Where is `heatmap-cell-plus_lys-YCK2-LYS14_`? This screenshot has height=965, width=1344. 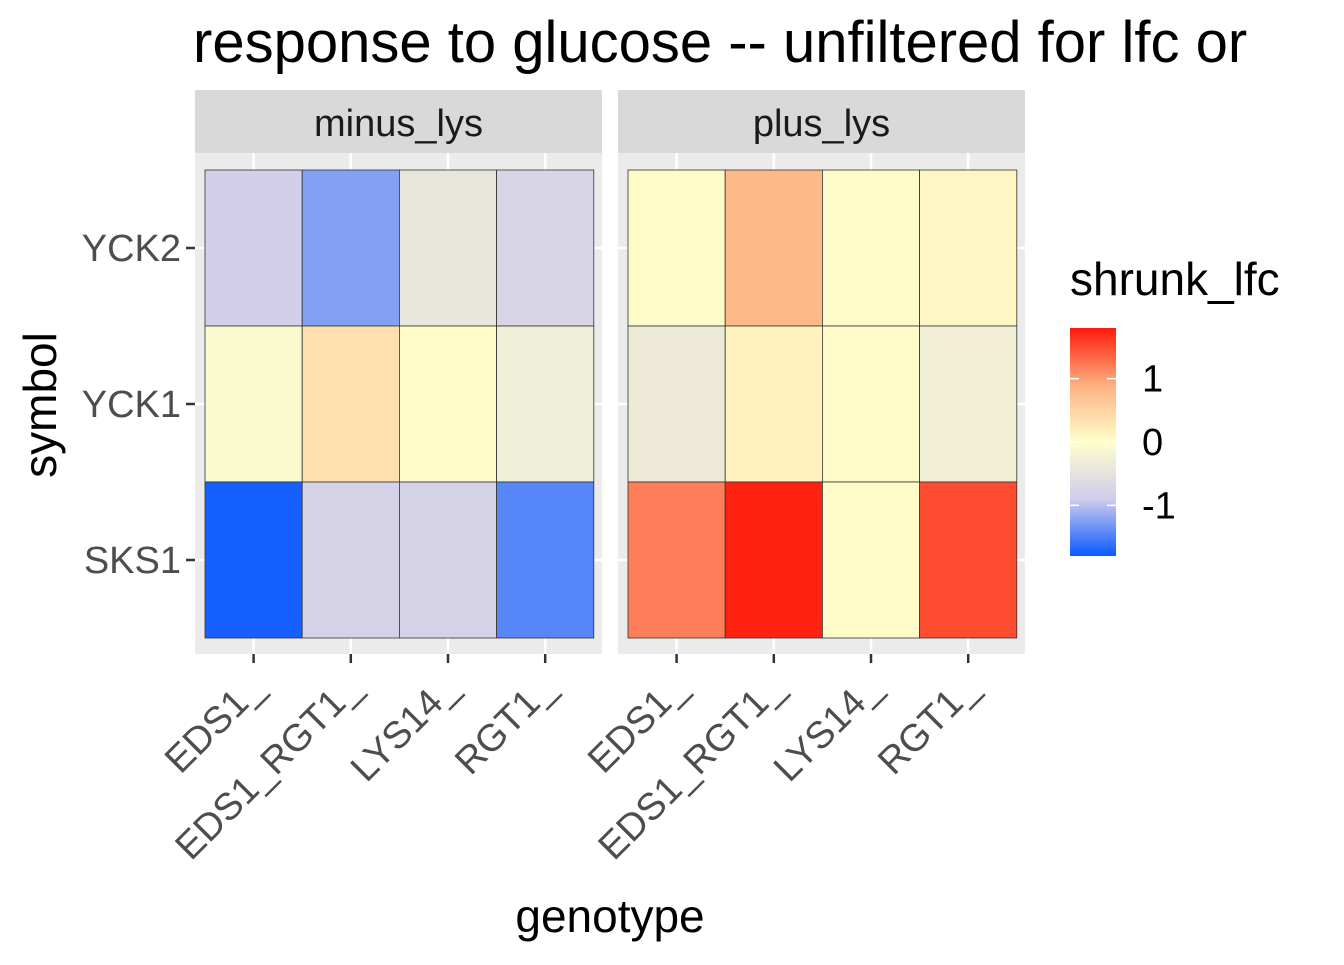 heatmap-cell-plus_lys-YCK2-LYS14_ is located at coordinates (871, 248).